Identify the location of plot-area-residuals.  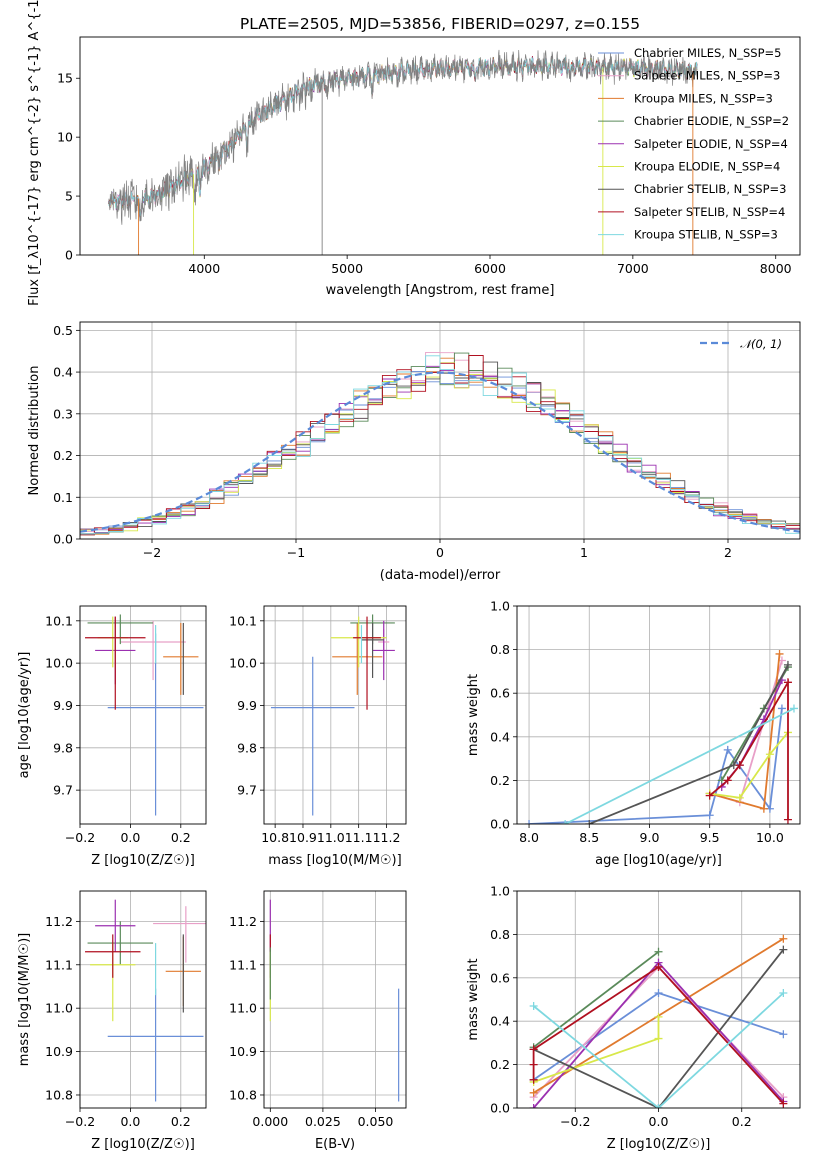
(440, 443).